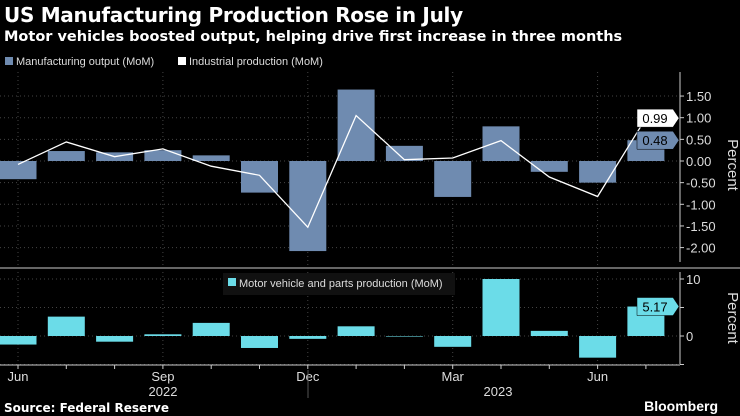  I want to click on y-tick-label: -2.00, so click(701, 248).